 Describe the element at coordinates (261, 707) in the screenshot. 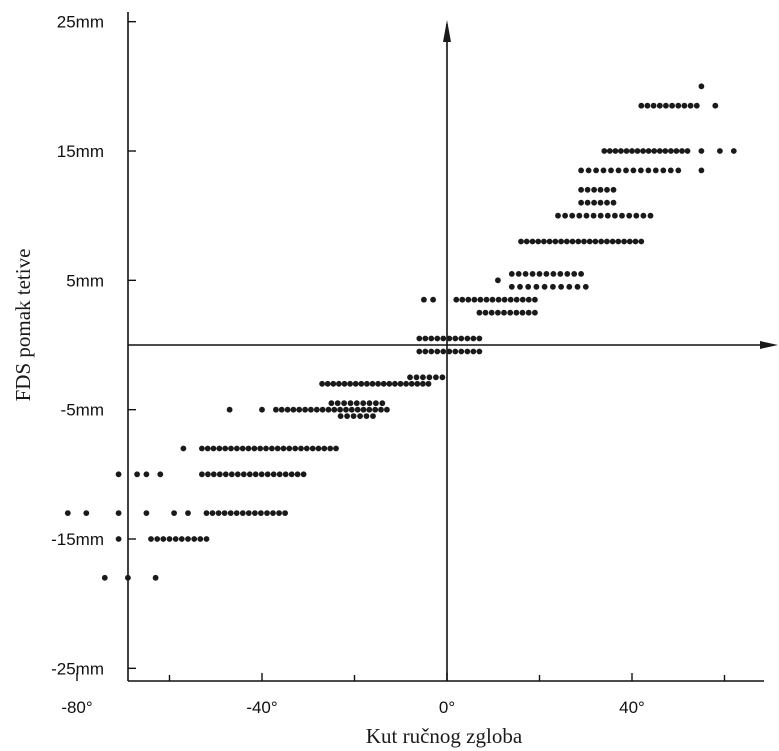

I see `x-tick-label: -40°` at that location.